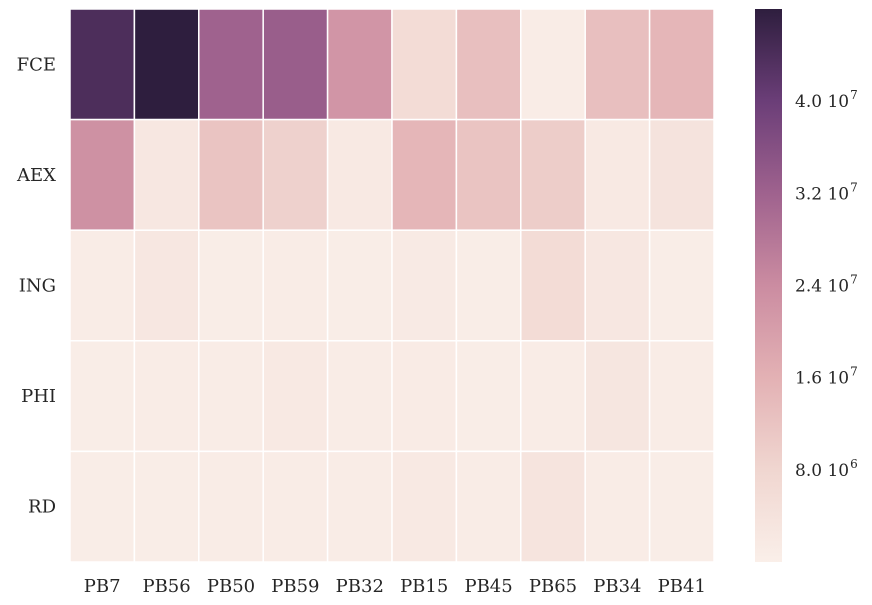  Describe the element at coordinates (681, 396) in the screenshot. I see `heatmap-cell-phi-pb41` at that location.